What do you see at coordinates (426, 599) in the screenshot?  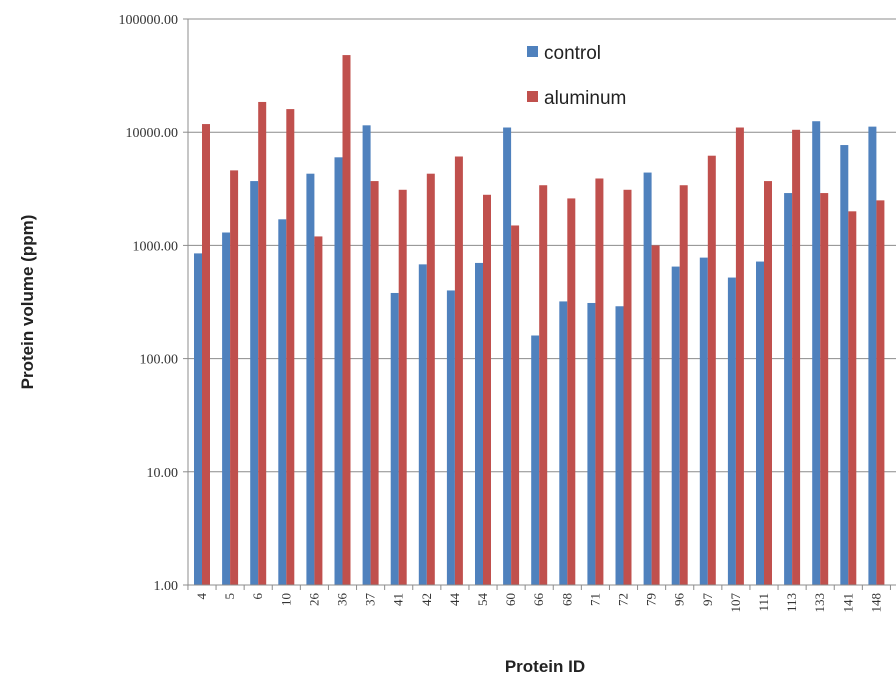 I see `x-tick-label: 42` at bounding box center [426, 599].